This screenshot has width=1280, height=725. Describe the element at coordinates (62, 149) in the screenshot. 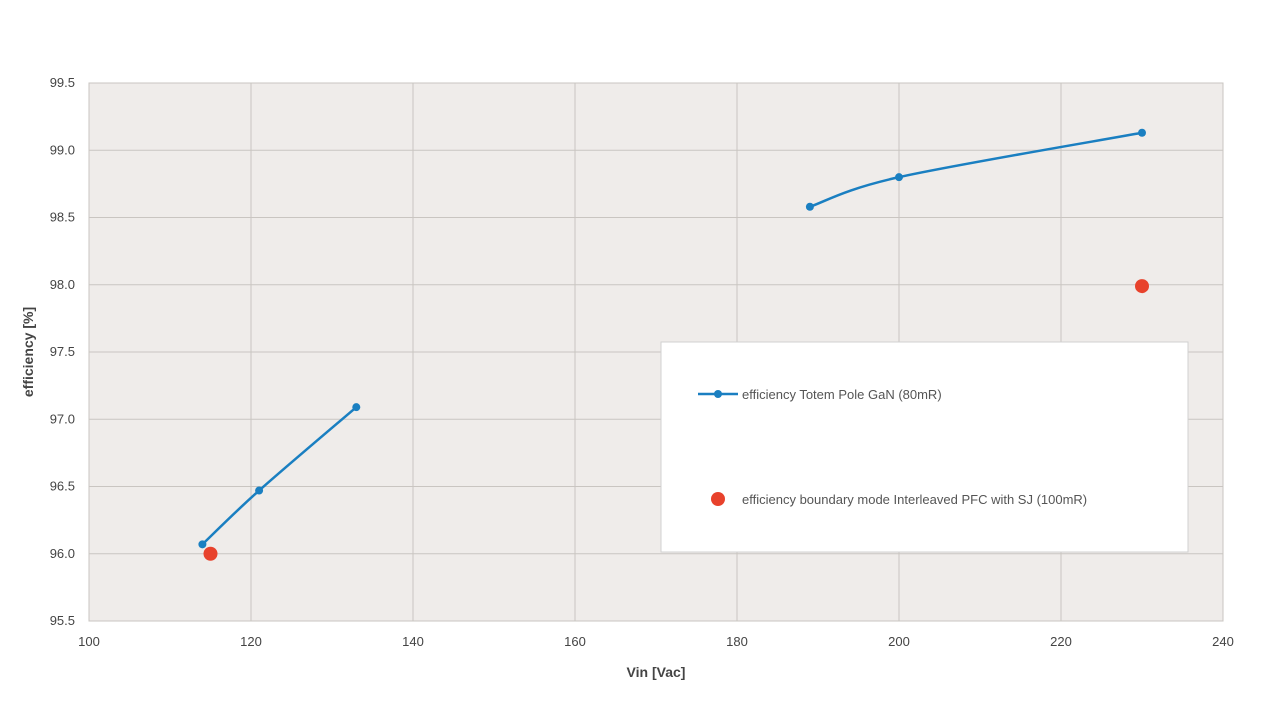

I see `y-tick-label: 99.0` at that location.